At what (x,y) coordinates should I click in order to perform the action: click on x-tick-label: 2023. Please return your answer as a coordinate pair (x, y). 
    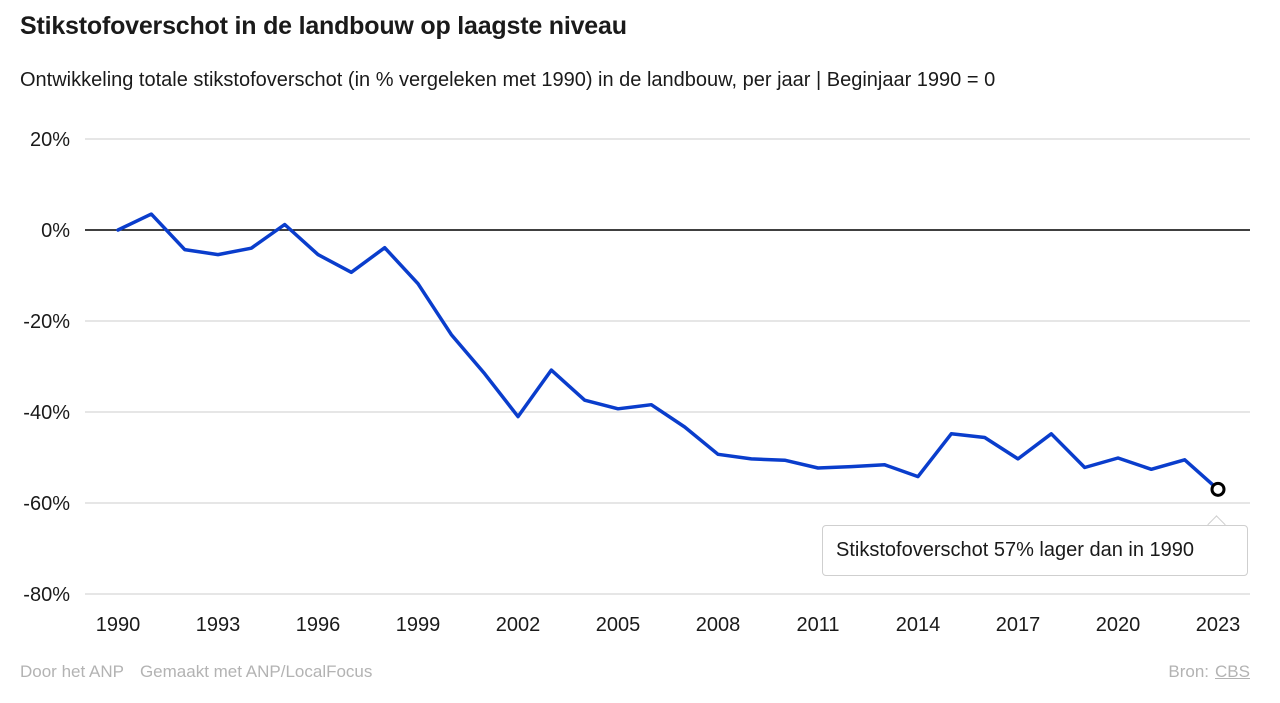
    Looking at the image, I should click on (1218, 625).